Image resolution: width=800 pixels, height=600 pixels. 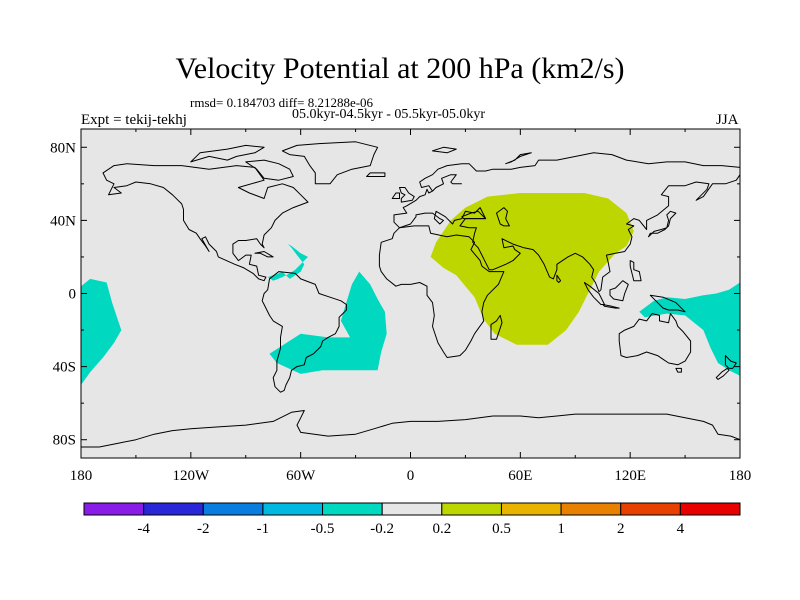 I want to click on colorbar-label: -1, so click(x=263, y=529).